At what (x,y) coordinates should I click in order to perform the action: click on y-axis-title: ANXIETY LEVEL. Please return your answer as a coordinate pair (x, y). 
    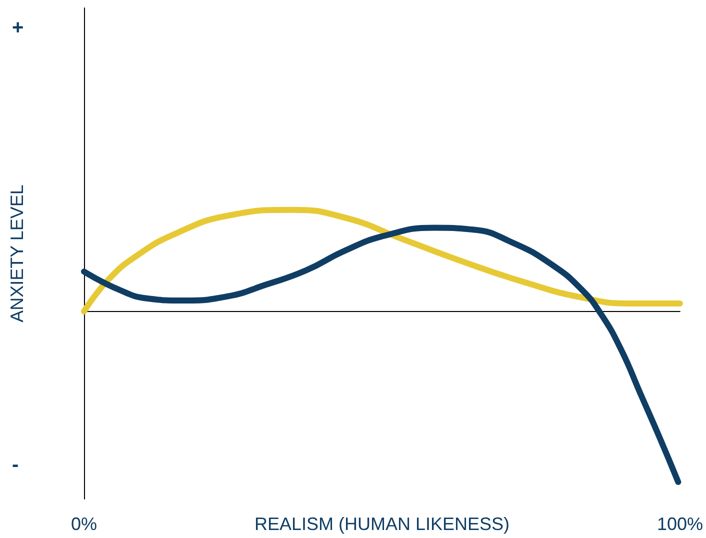
    Looking at the image, I should click on (17, 253).